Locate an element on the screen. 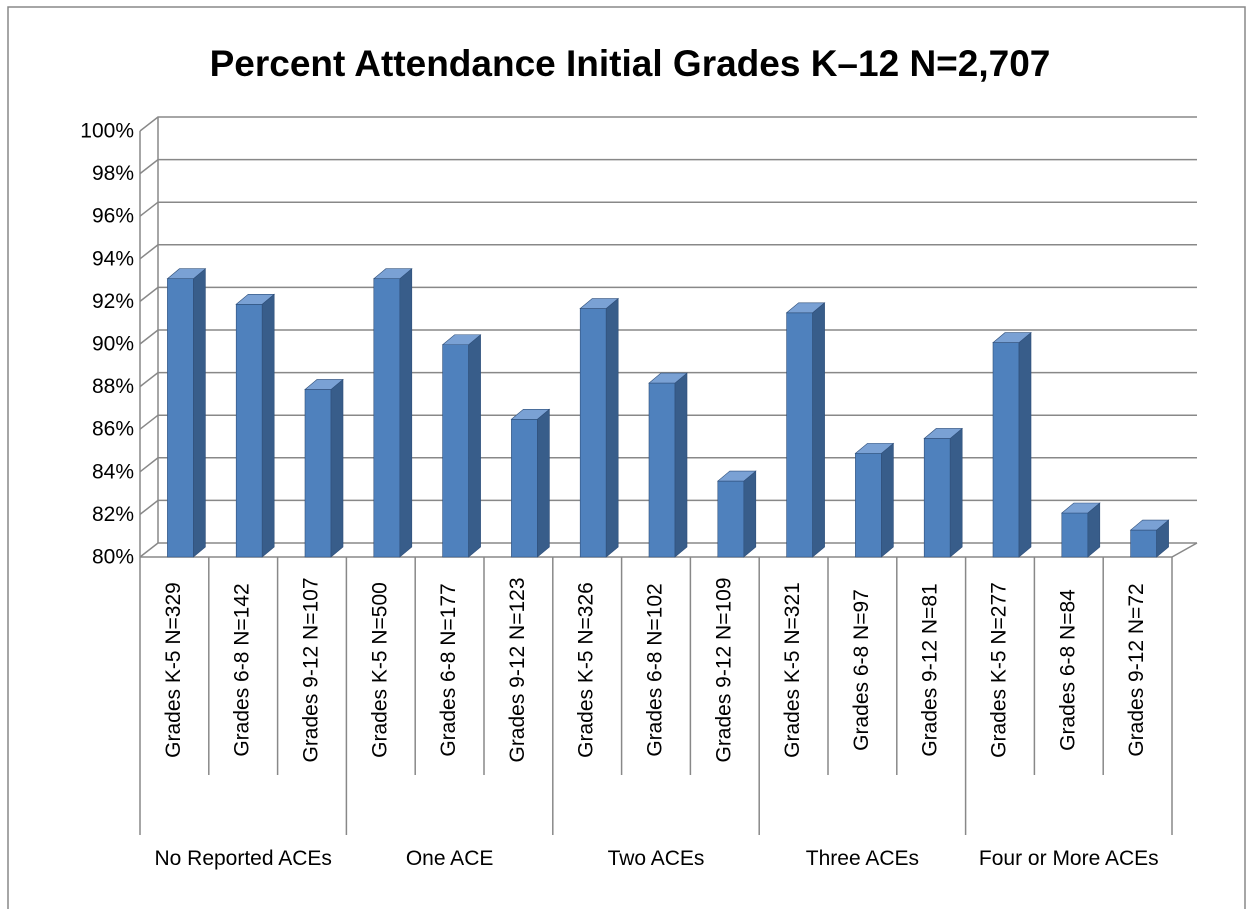 The image size is (1252, 909). group-label: Four or More ACEs is located at coordinates (1068, 858).